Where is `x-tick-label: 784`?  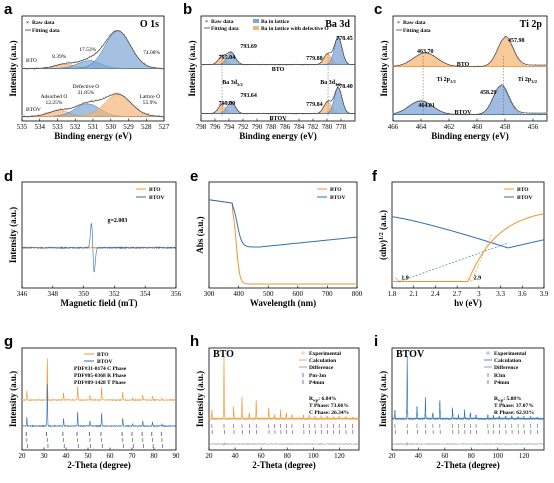
x-tick-label: 784 is located at coordinates (299, 127).